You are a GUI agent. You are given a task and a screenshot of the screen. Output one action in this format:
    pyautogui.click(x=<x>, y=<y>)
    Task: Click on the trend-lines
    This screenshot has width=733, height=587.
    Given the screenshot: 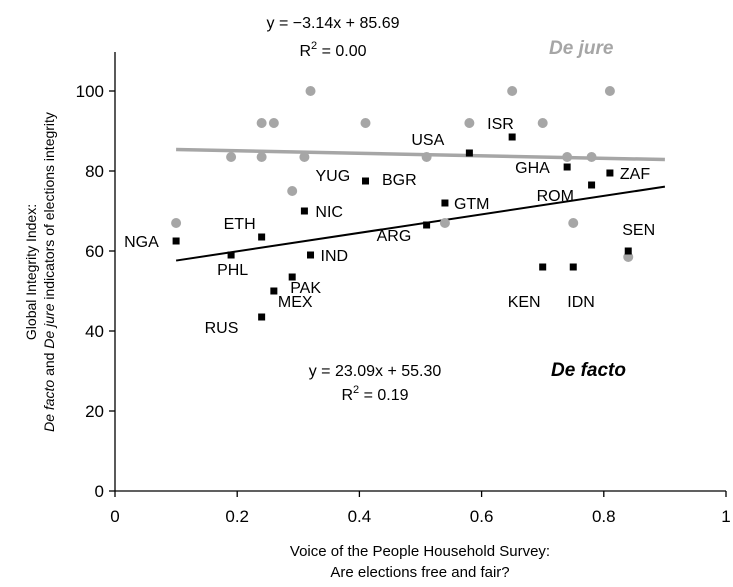 What is the action you would take?
    pyautogui.click(x=420, y=204)
    